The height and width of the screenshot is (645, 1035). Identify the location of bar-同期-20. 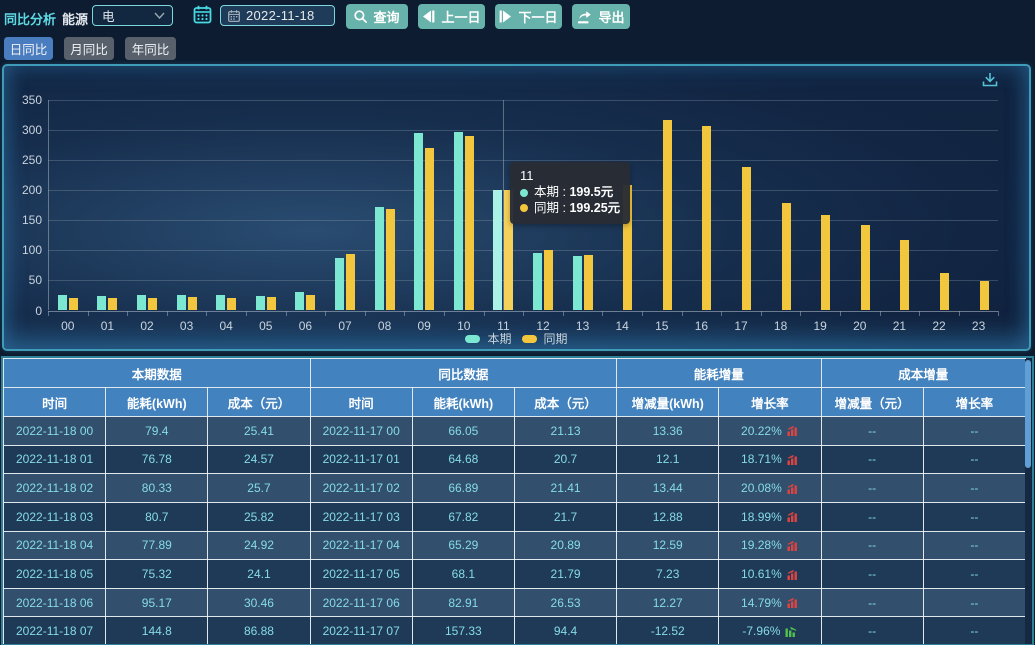
(865, 267).